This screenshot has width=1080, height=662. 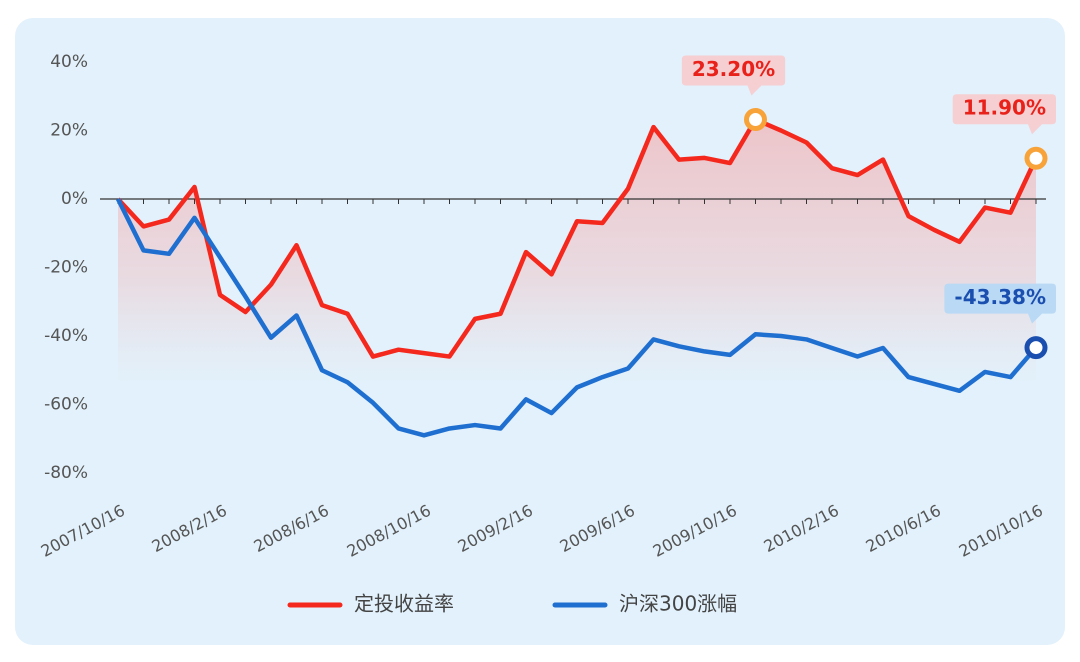 I want to click on value-label-text: -43.38%, so click(x=1000, y=297).